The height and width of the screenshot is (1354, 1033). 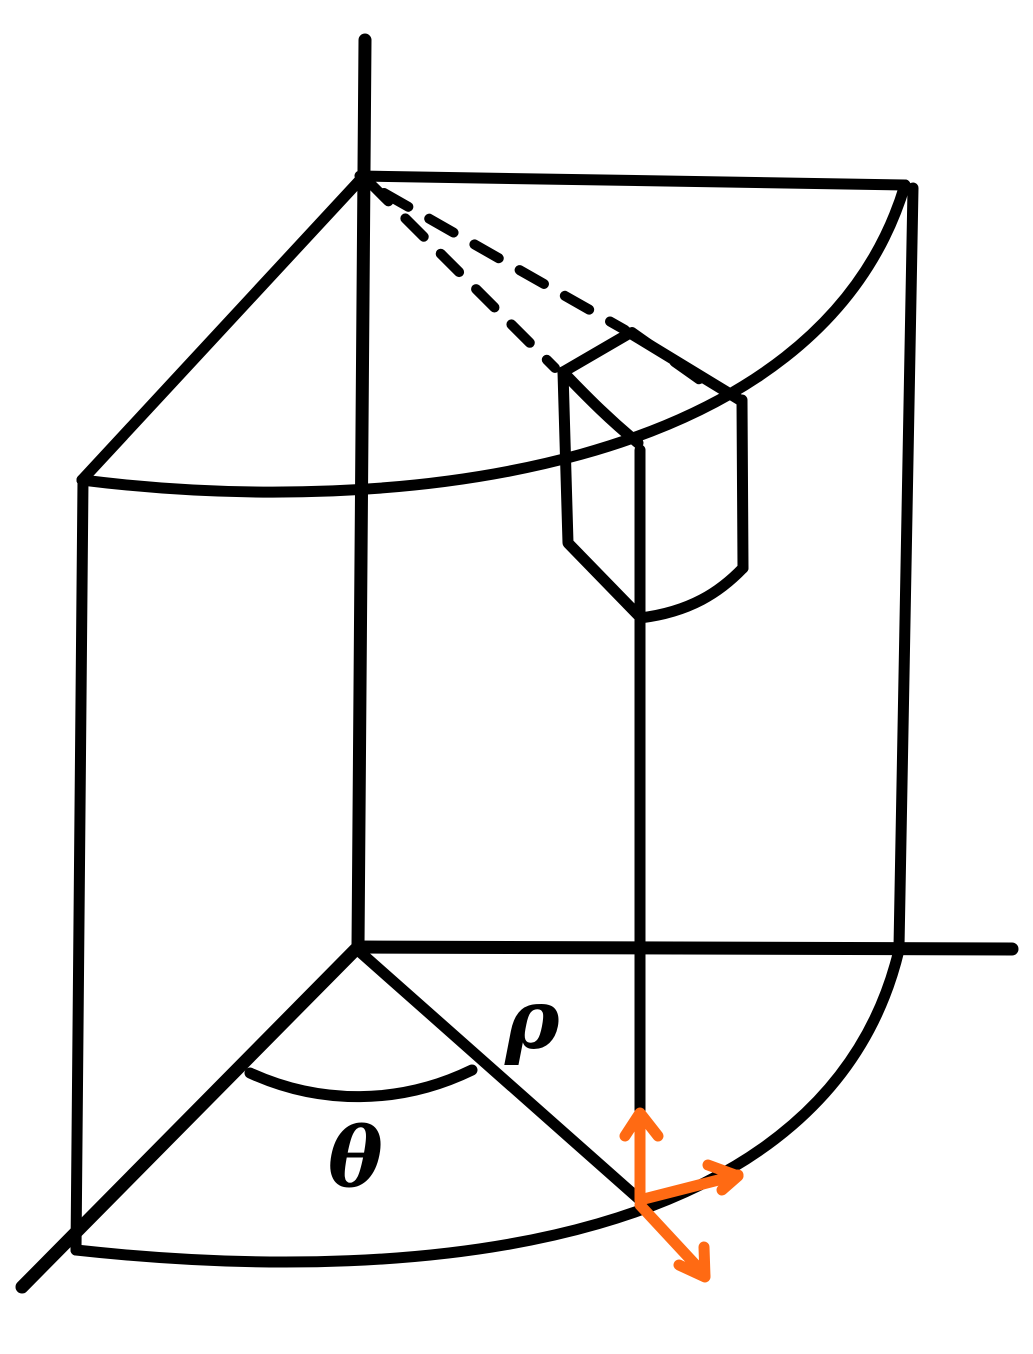 I want to click on volume-element-top-face, so click(x=651, y=366).